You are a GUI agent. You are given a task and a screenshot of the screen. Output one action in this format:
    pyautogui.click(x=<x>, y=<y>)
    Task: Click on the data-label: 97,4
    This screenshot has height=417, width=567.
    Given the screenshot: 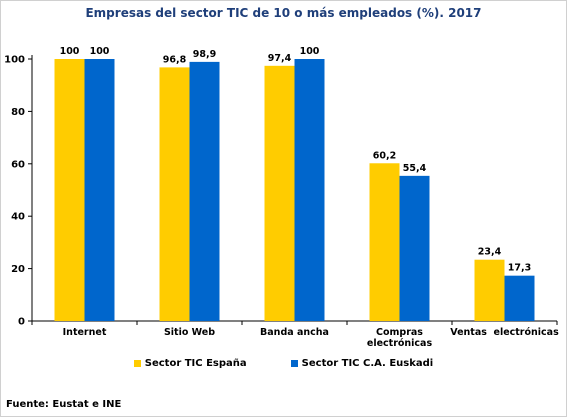 What is the action you would take?
    pyautogui.click(x=280, y=58)
    